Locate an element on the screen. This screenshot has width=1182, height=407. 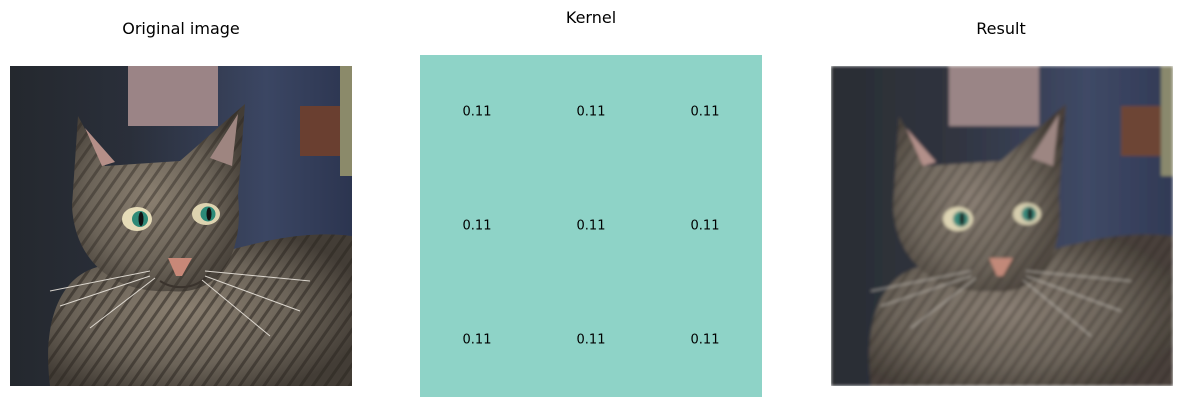
kernel-cell-label-1-1: 0.11 is located at coordinates (591, 226).